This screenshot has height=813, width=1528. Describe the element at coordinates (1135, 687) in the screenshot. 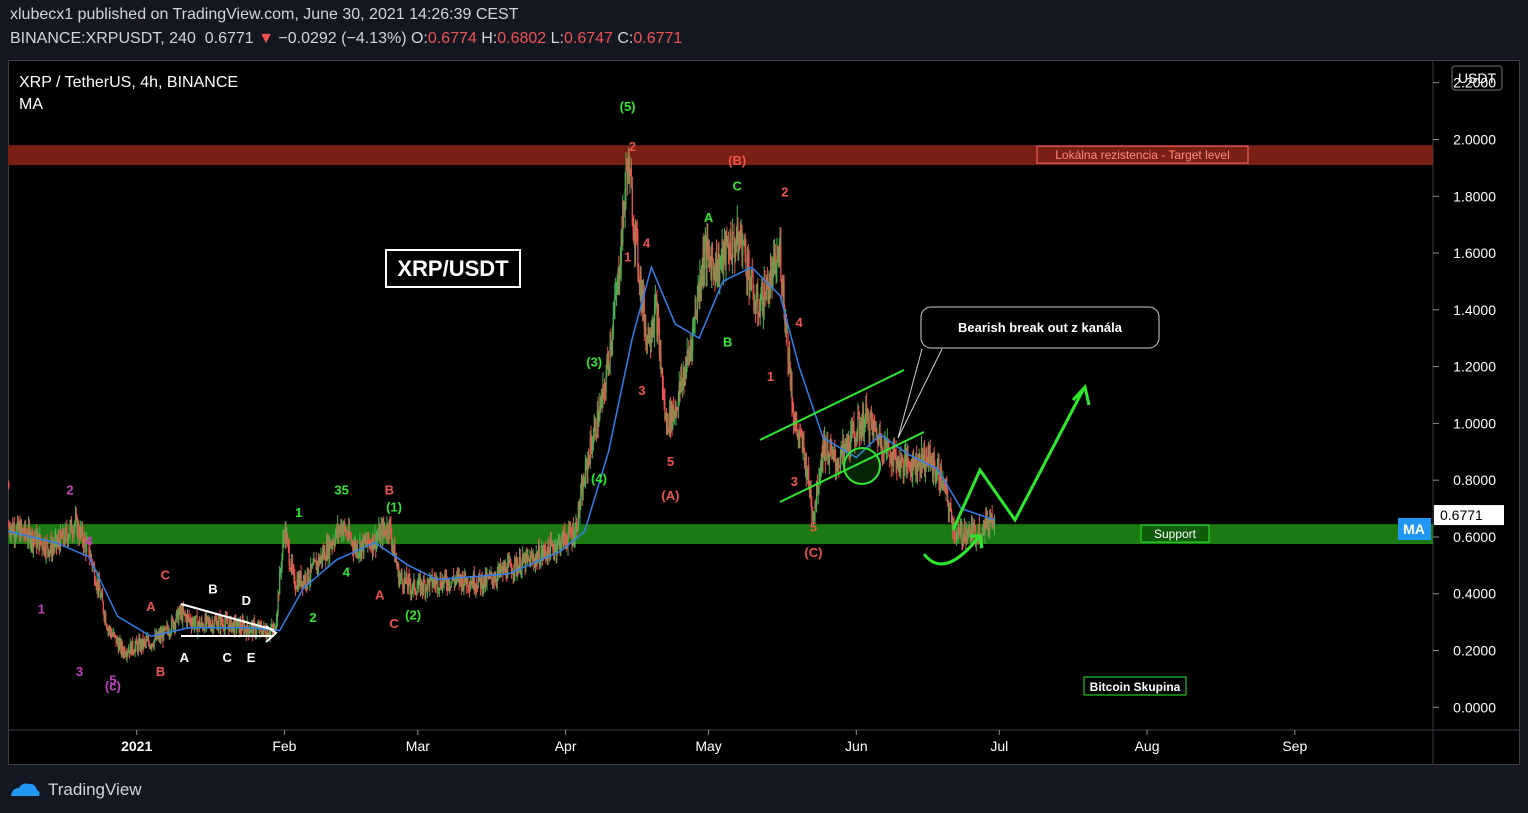

I see `bitcoin-skupina-text: Bitcoin Skupina` at that location.